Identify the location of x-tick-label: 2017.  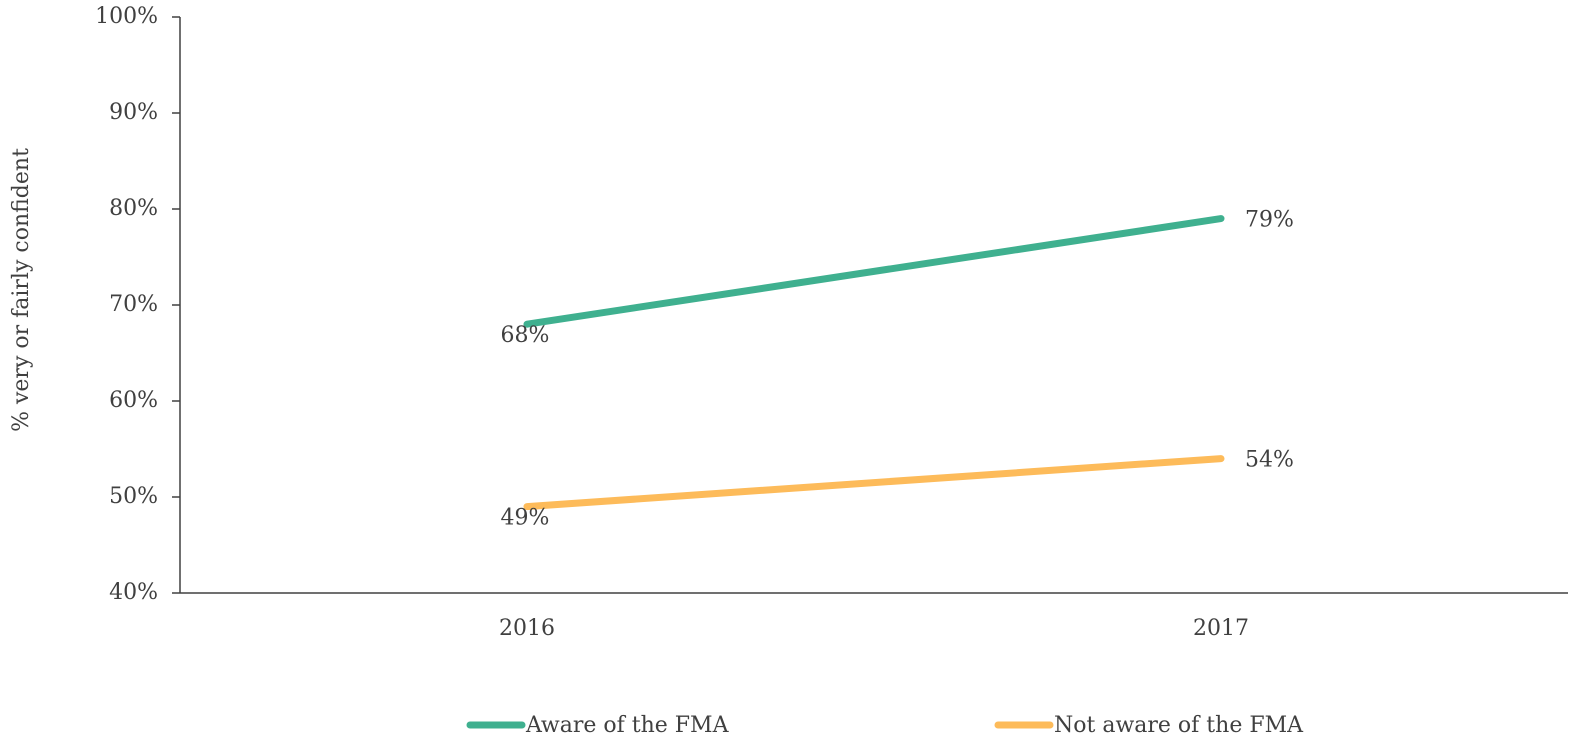
(1221, 628).